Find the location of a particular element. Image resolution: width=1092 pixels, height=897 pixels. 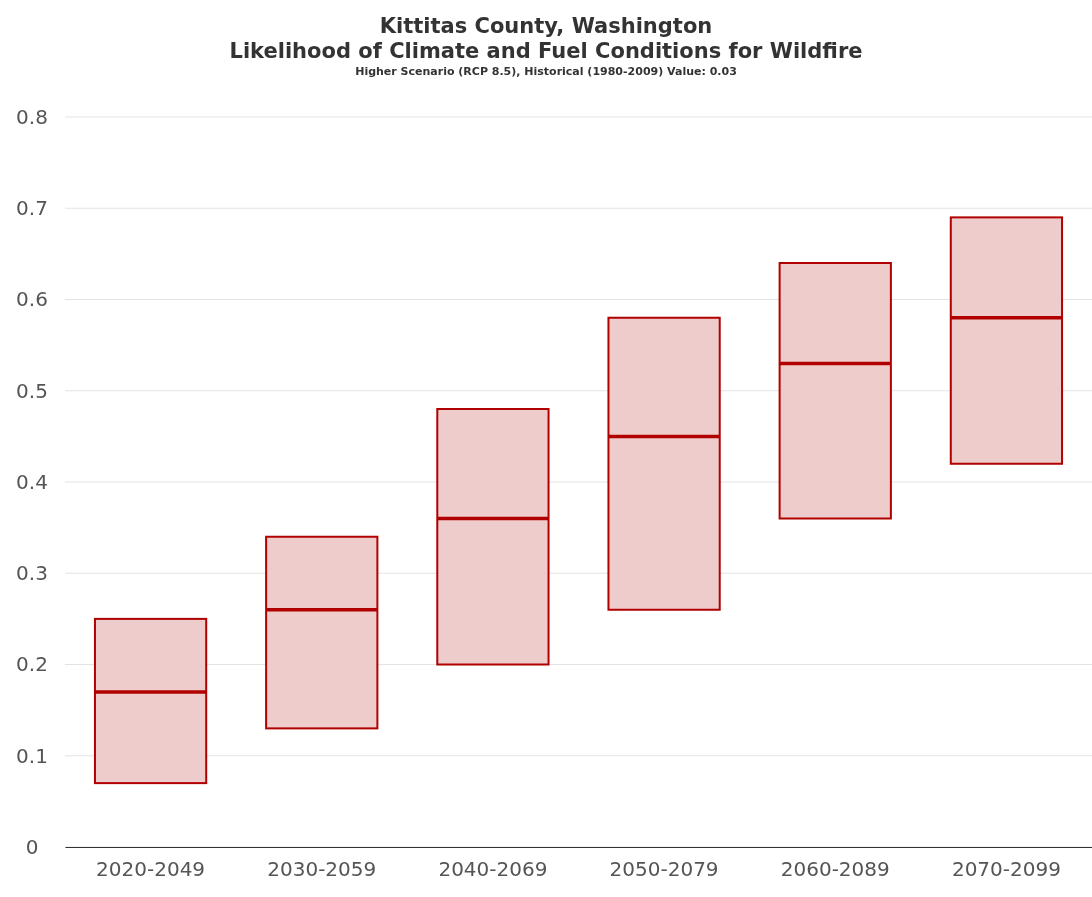

y-tick-label: 0.2 is located at coordinates (32, 664).